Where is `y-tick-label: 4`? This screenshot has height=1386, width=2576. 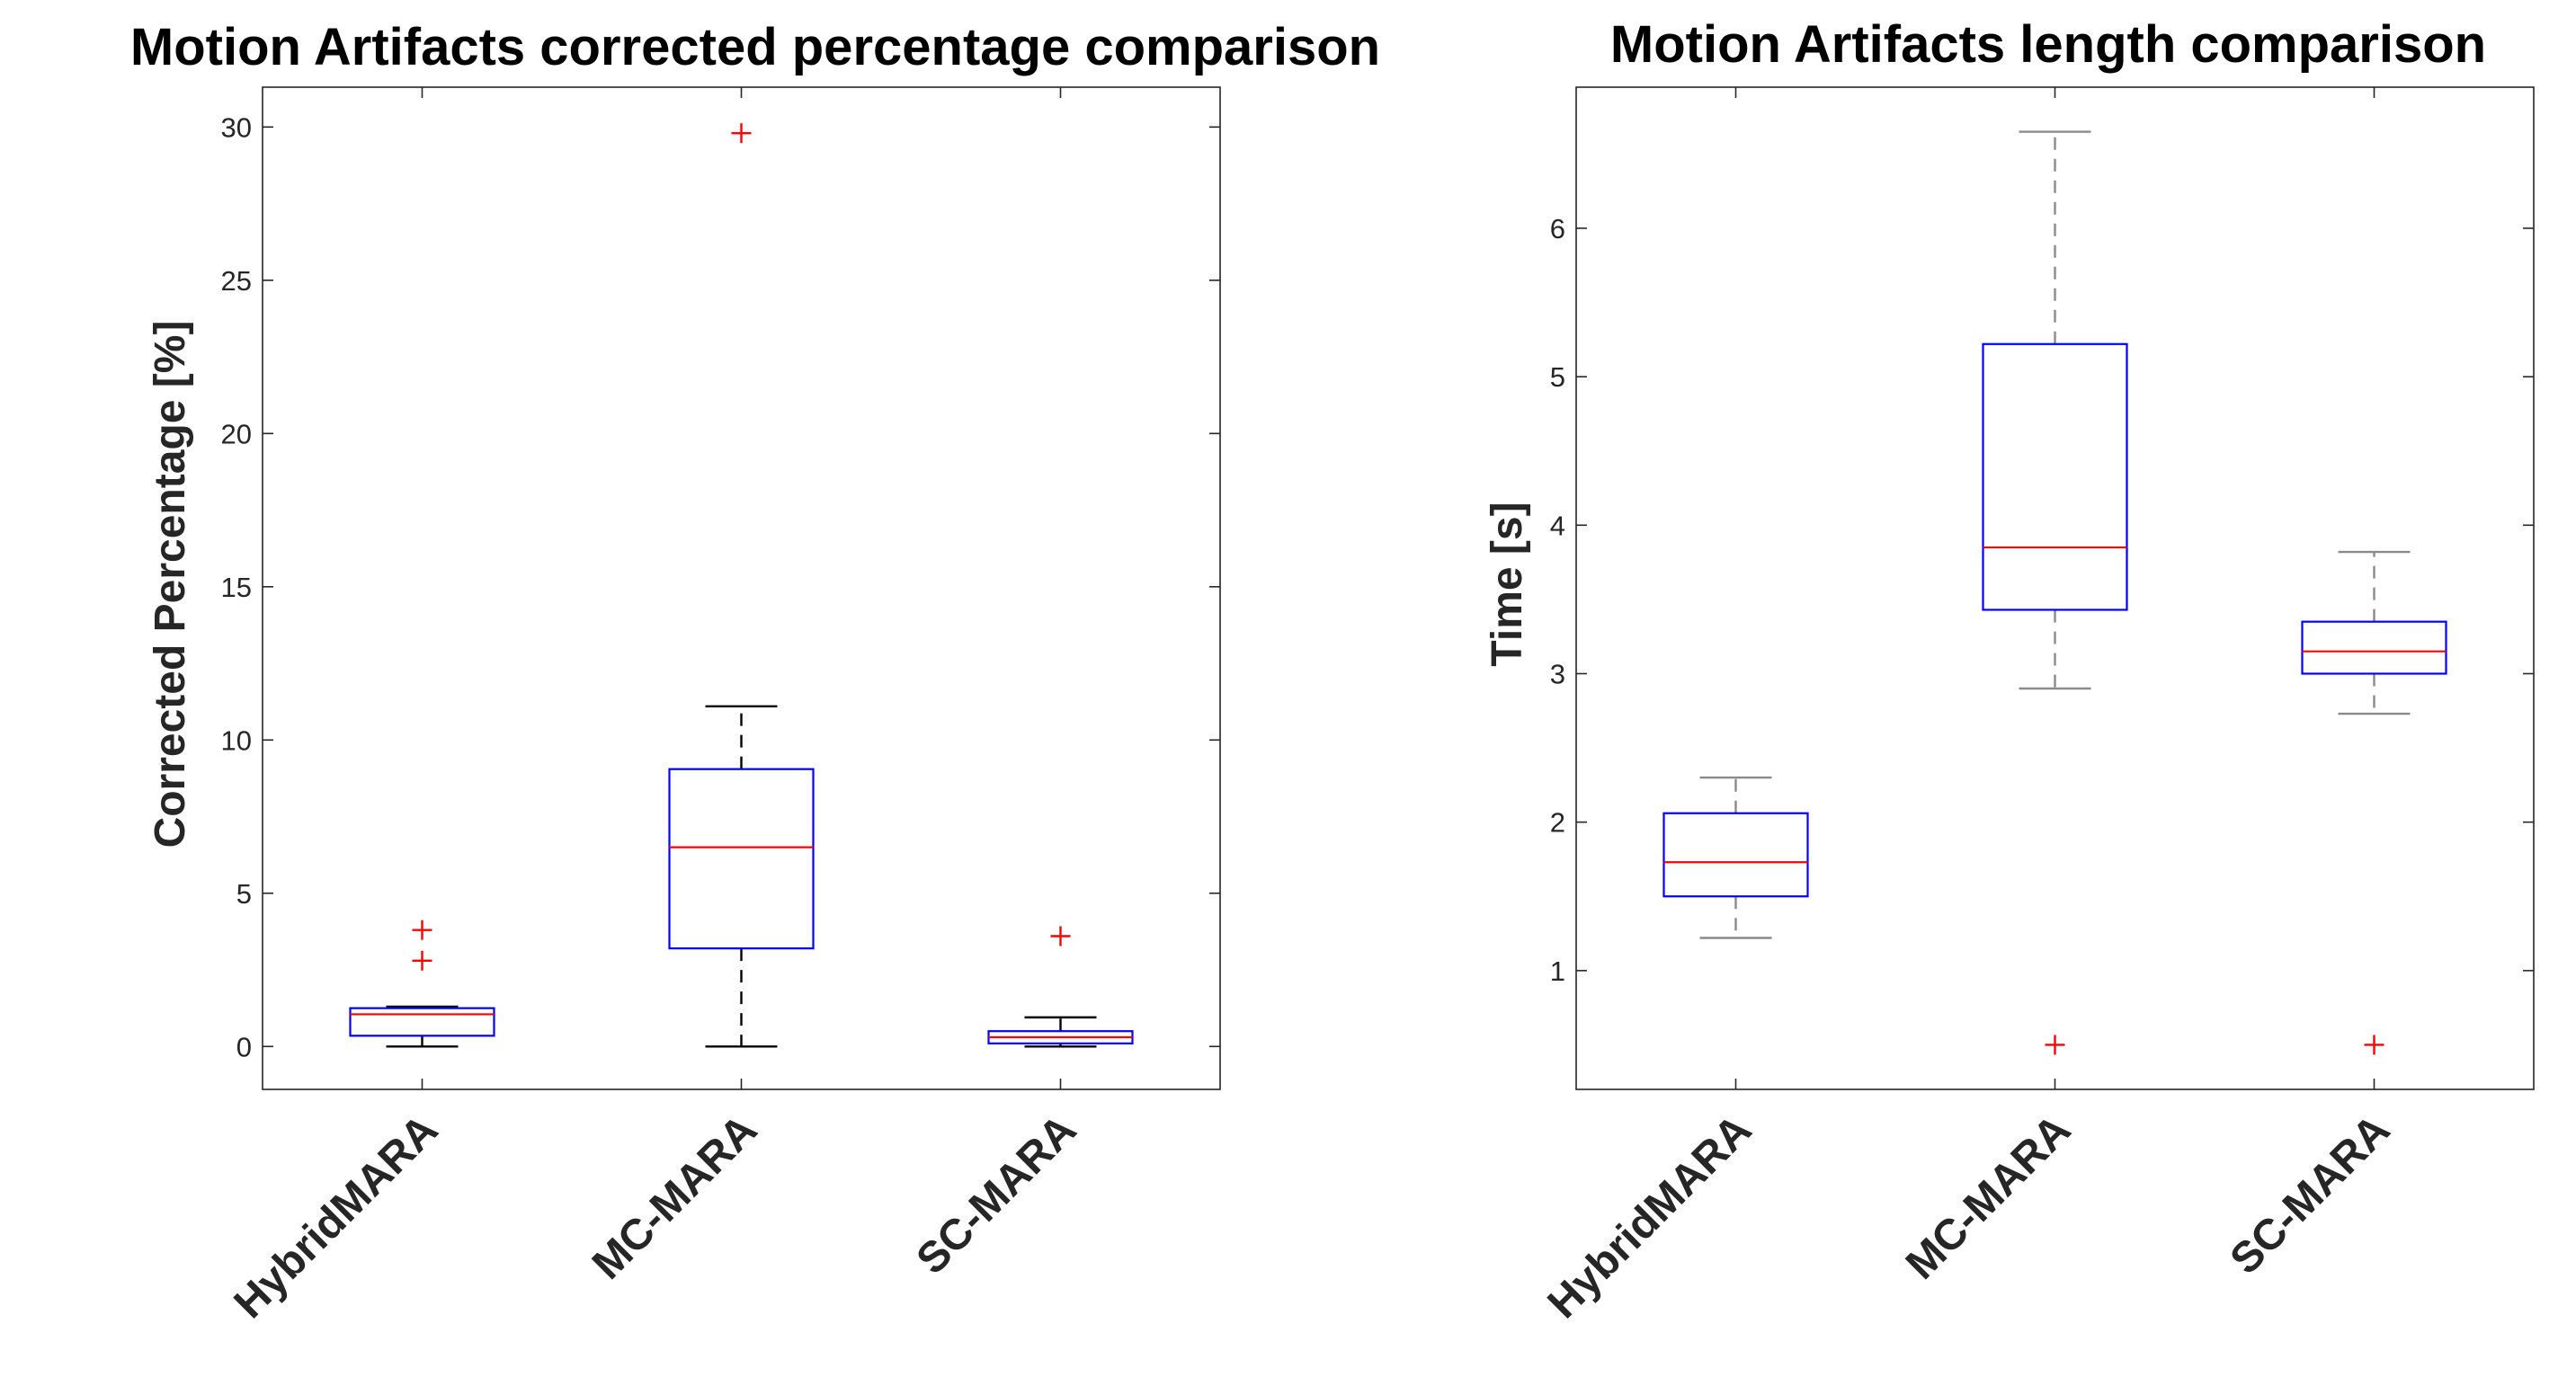 y-tick-label: 4 is located at coordinates (1558, 525).